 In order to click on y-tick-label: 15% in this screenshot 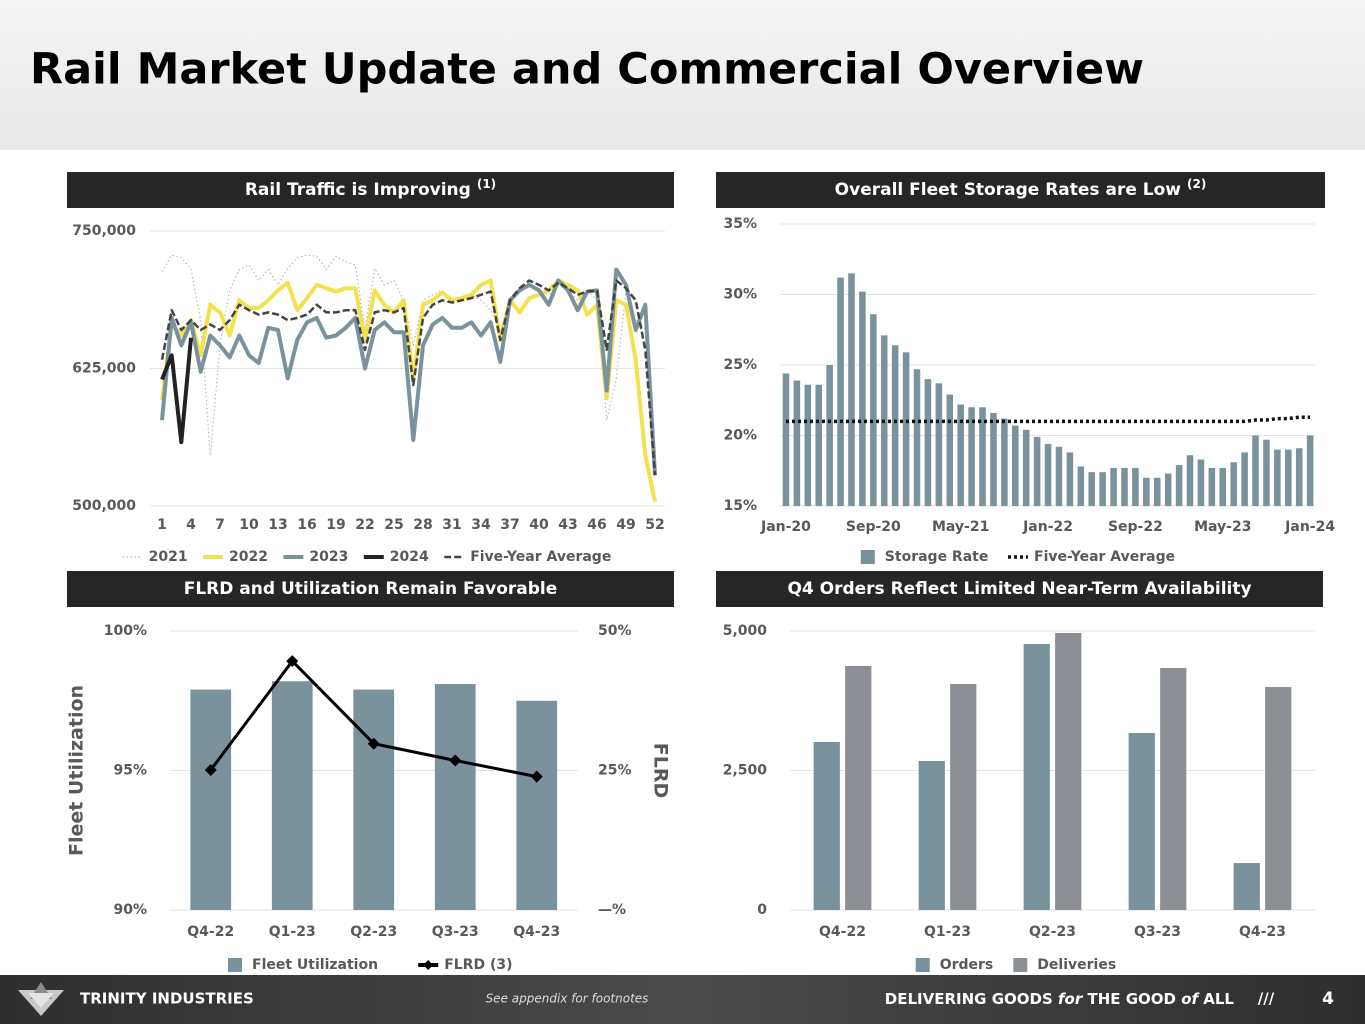, I will do `click(740, 506)`.